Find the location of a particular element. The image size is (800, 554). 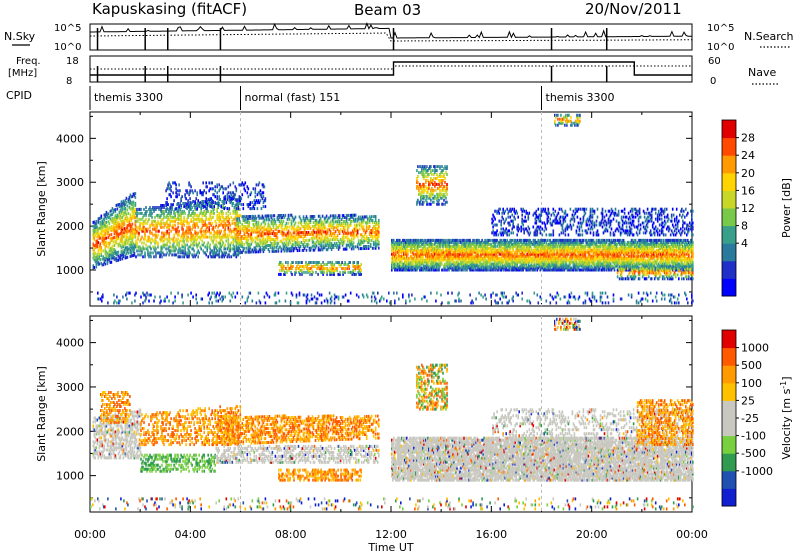

nave-trace is located at coordinates (391, 67).